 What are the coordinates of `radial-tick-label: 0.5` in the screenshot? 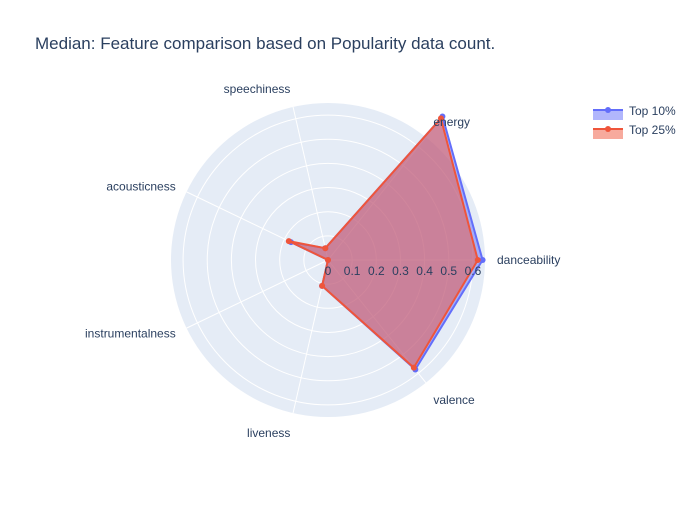 It's located at (448, 271).